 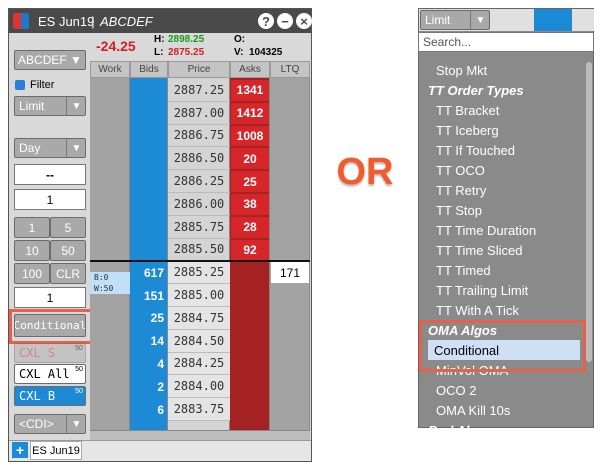 I want to click on ask-cell: 38, so click(x=250, y=204).